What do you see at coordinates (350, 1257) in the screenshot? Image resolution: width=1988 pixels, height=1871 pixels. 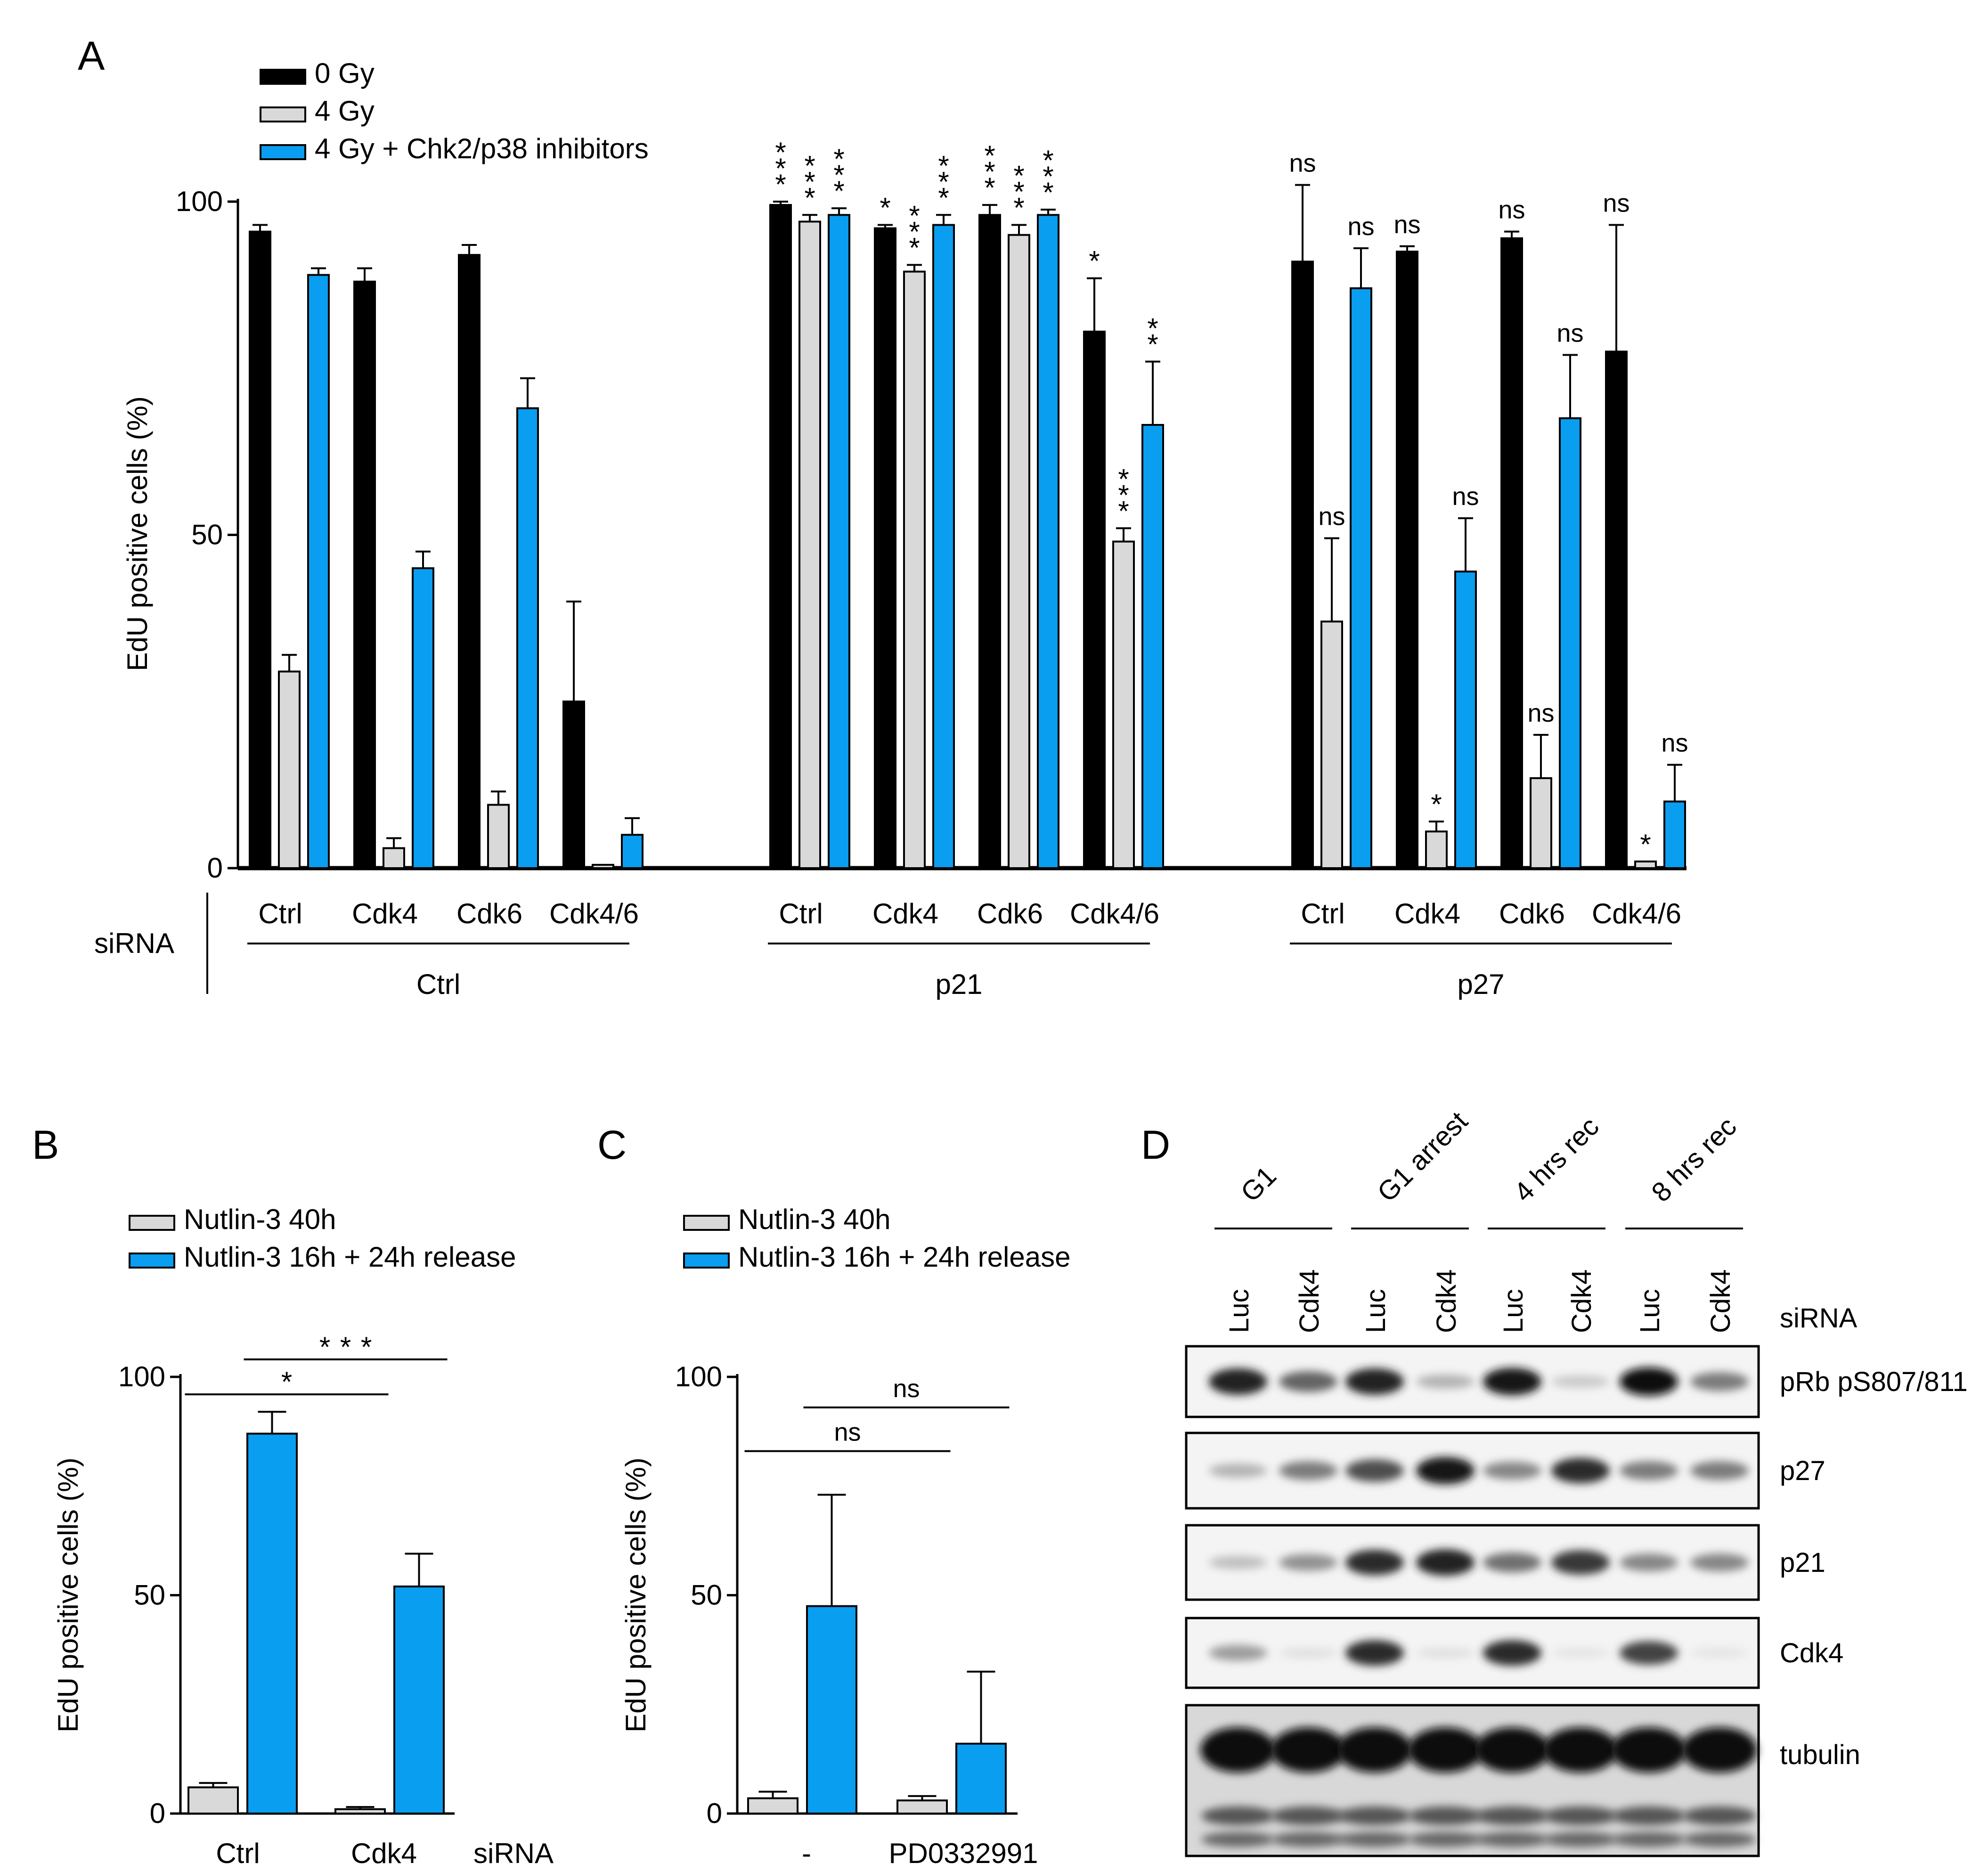 I see `legend-b-1-label: Nutlin-3 16h + 24h release` at bounding box center [350, 1257].